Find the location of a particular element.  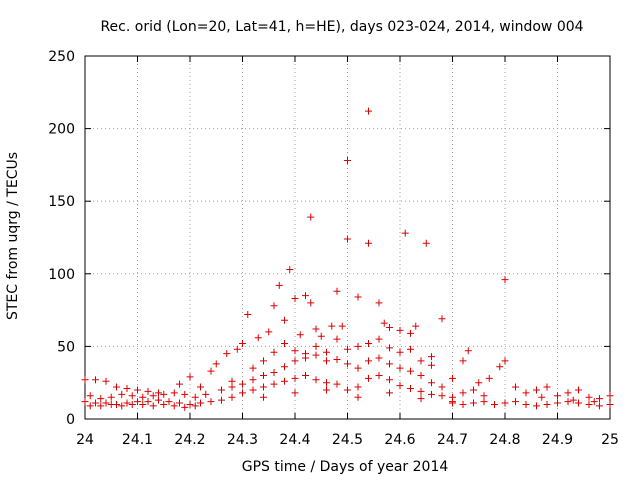

x-tick-label: 24.4 is located at coordinates (294, 440).